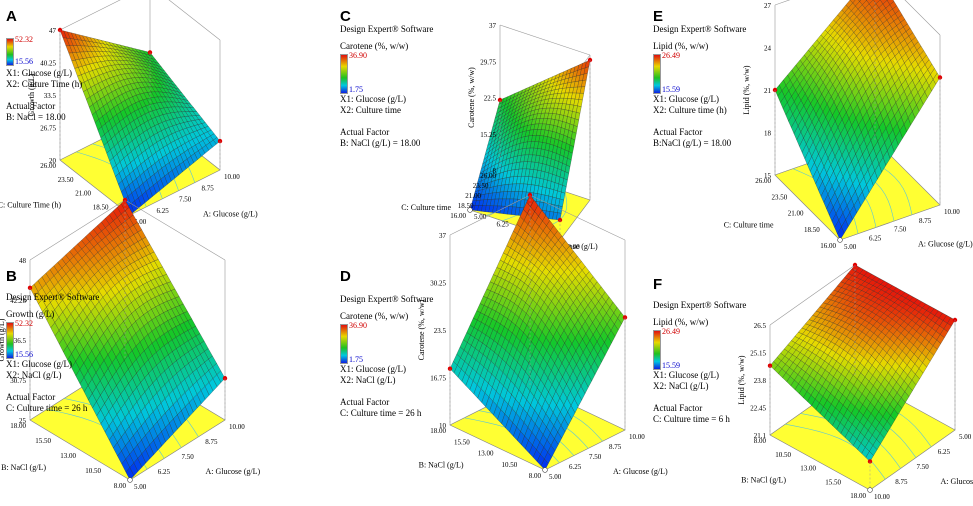 The width and height of the screenshot is (973, 506). I want to click on z-tick-label: 25, so click(23, 421).